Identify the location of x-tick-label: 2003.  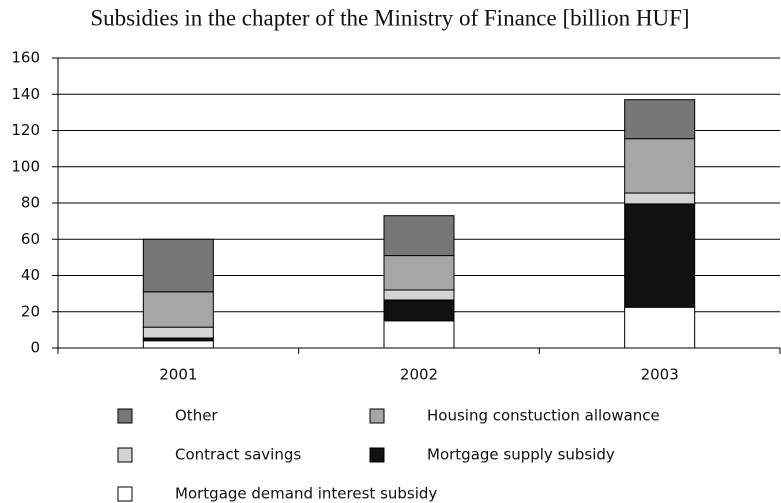
(660, 375).